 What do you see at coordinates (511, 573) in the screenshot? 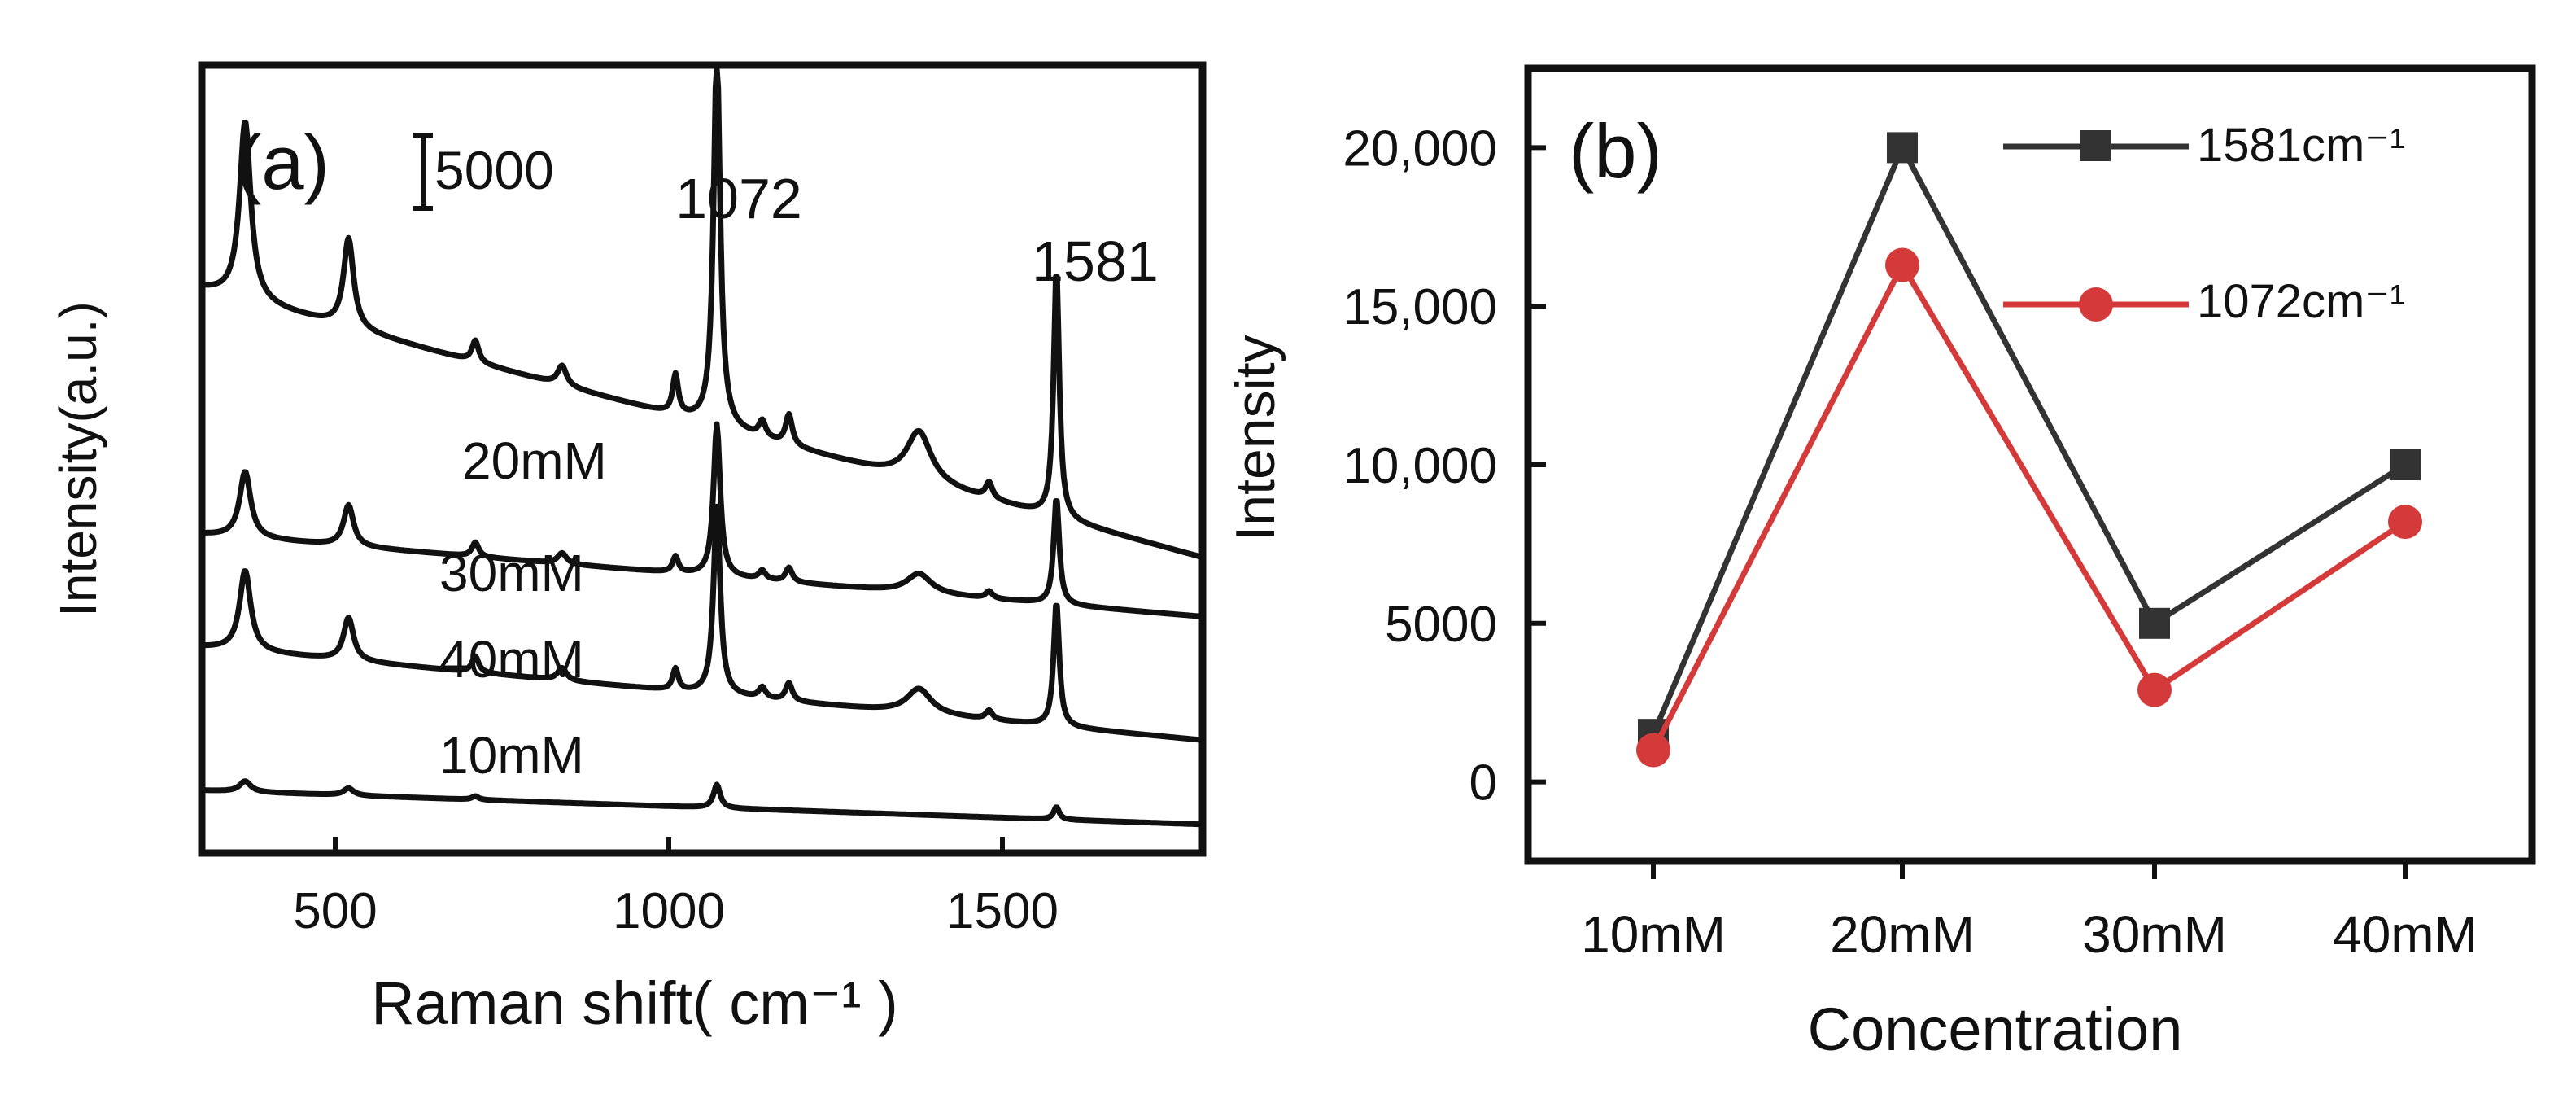
I see `series-label-30mM: 30mM` at bounding box center [511, 573].